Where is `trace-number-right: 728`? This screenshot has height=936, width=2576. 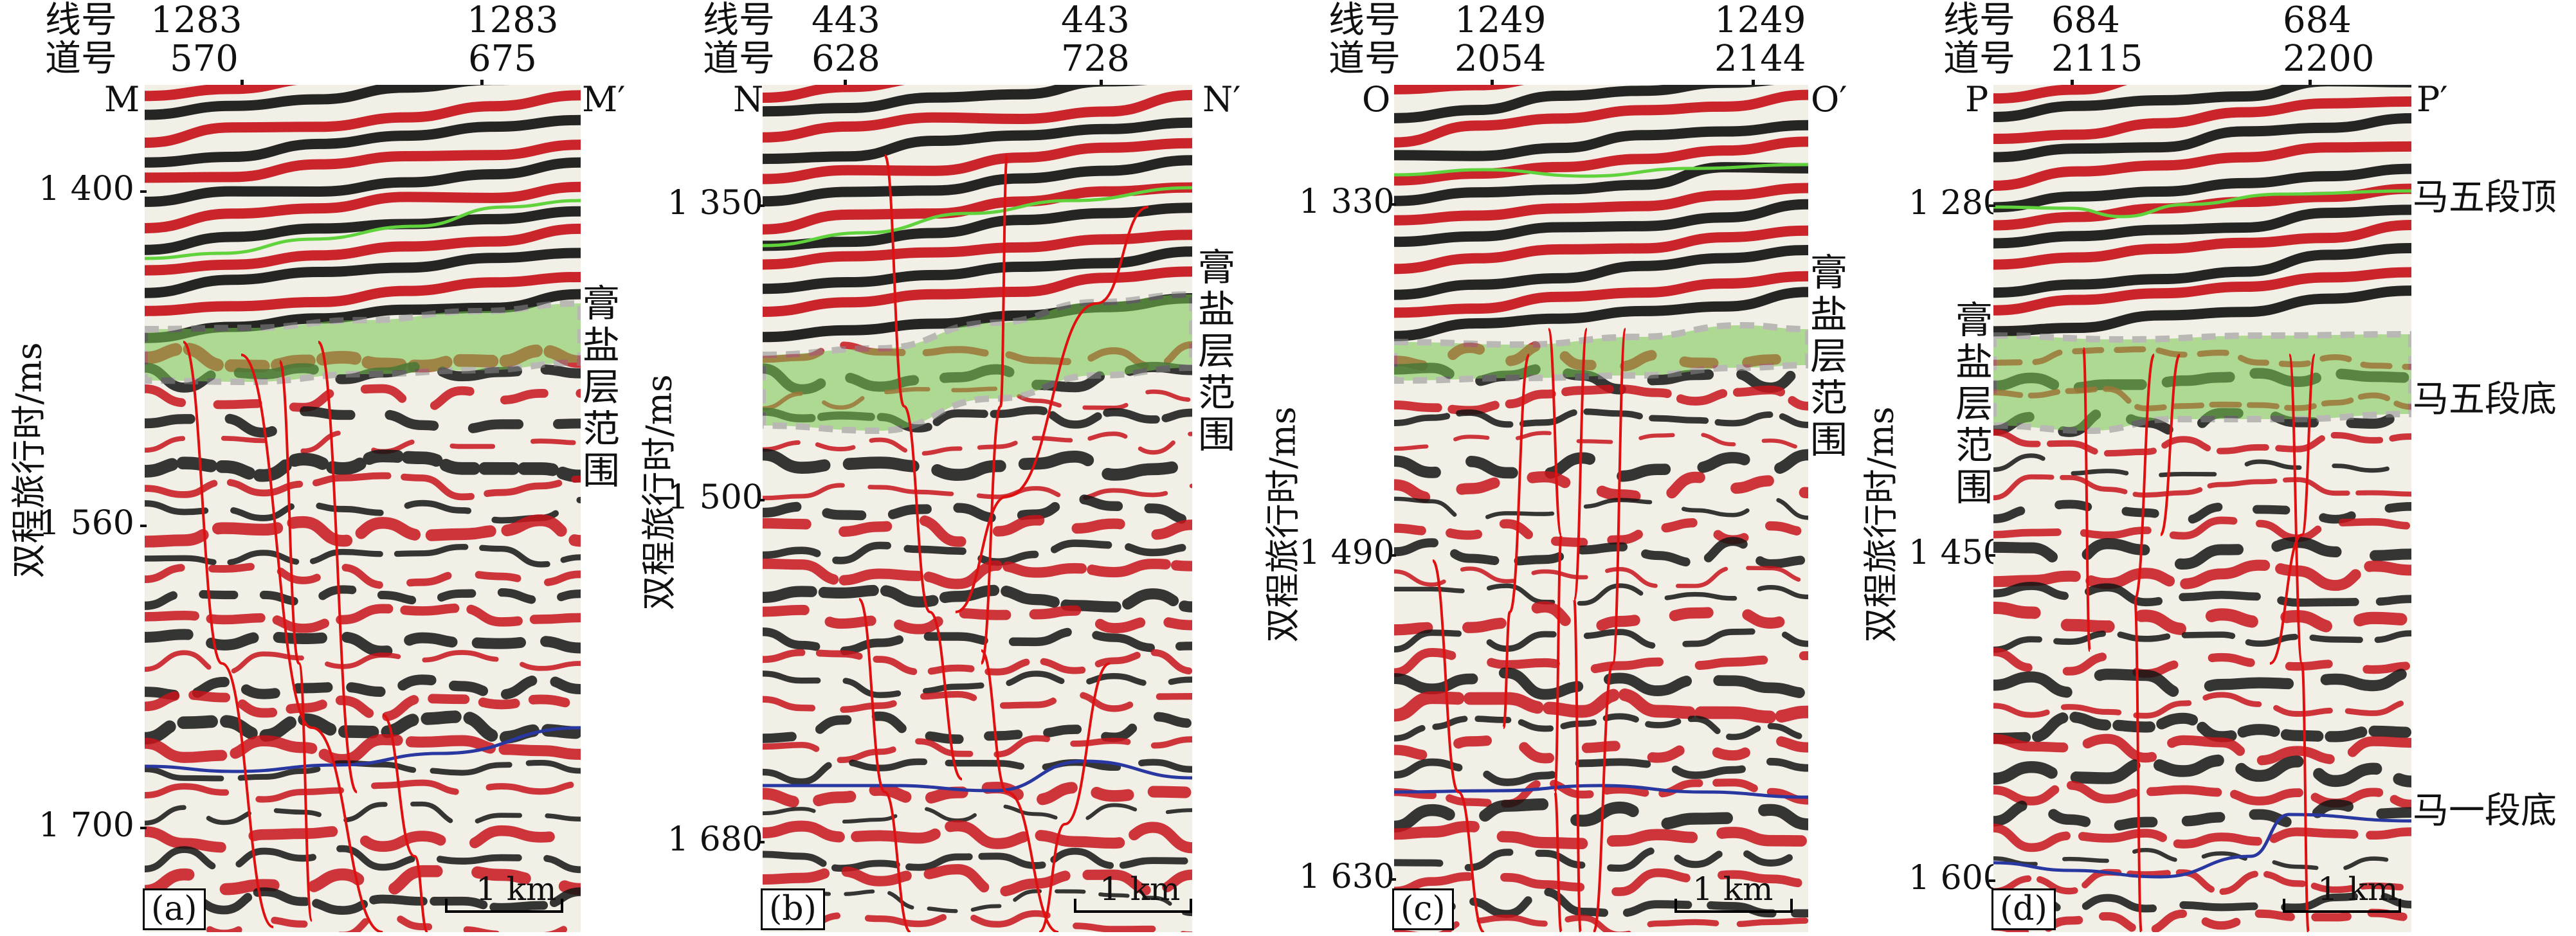
trace-number-right: 728 is located at coordinates (1095, 59).